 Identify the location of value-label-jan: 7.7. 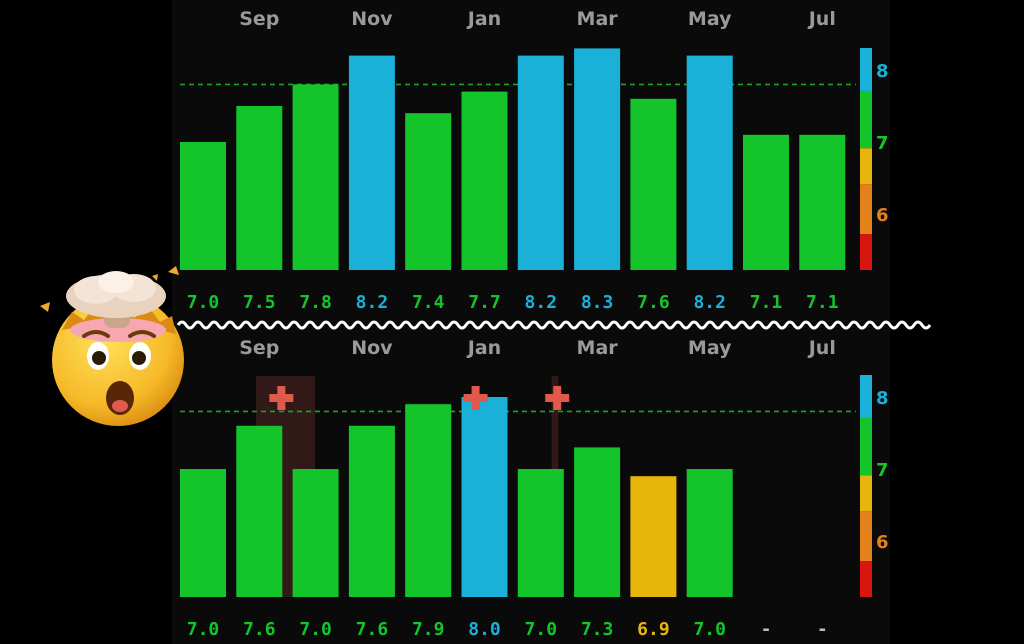
(484, 302).